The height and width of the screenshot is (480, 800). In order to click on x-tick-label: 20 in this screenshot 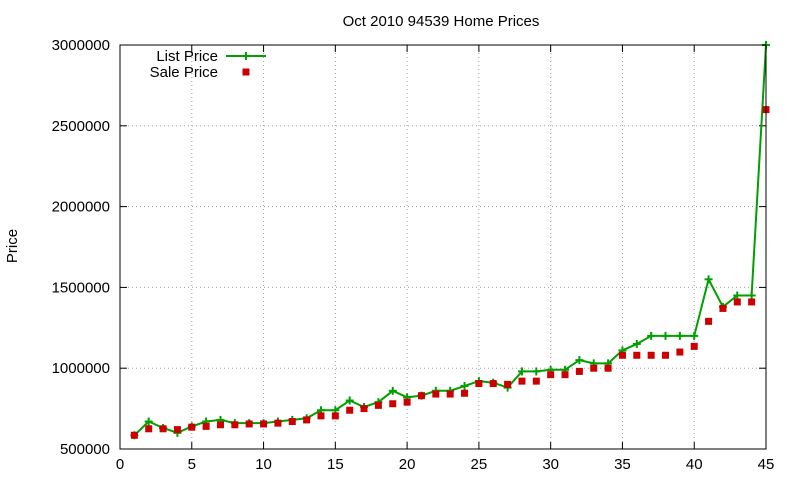, I will do `click(407, 464)`.